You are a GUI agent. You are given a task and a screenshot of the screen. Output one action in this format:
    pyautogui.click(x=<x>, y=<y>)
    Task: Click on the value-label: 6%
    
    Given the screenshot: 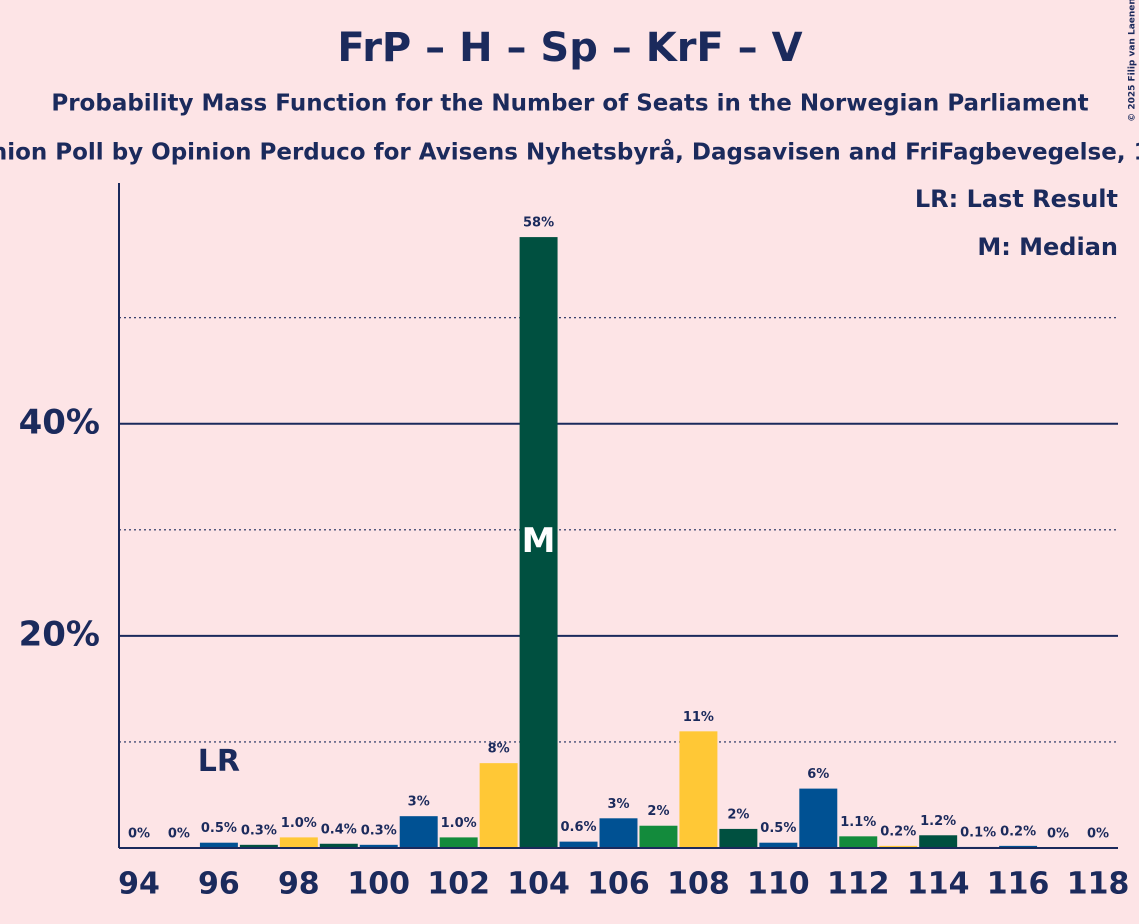 What is the action you would take?
    pyautogui.click(x=818, y=774)
    